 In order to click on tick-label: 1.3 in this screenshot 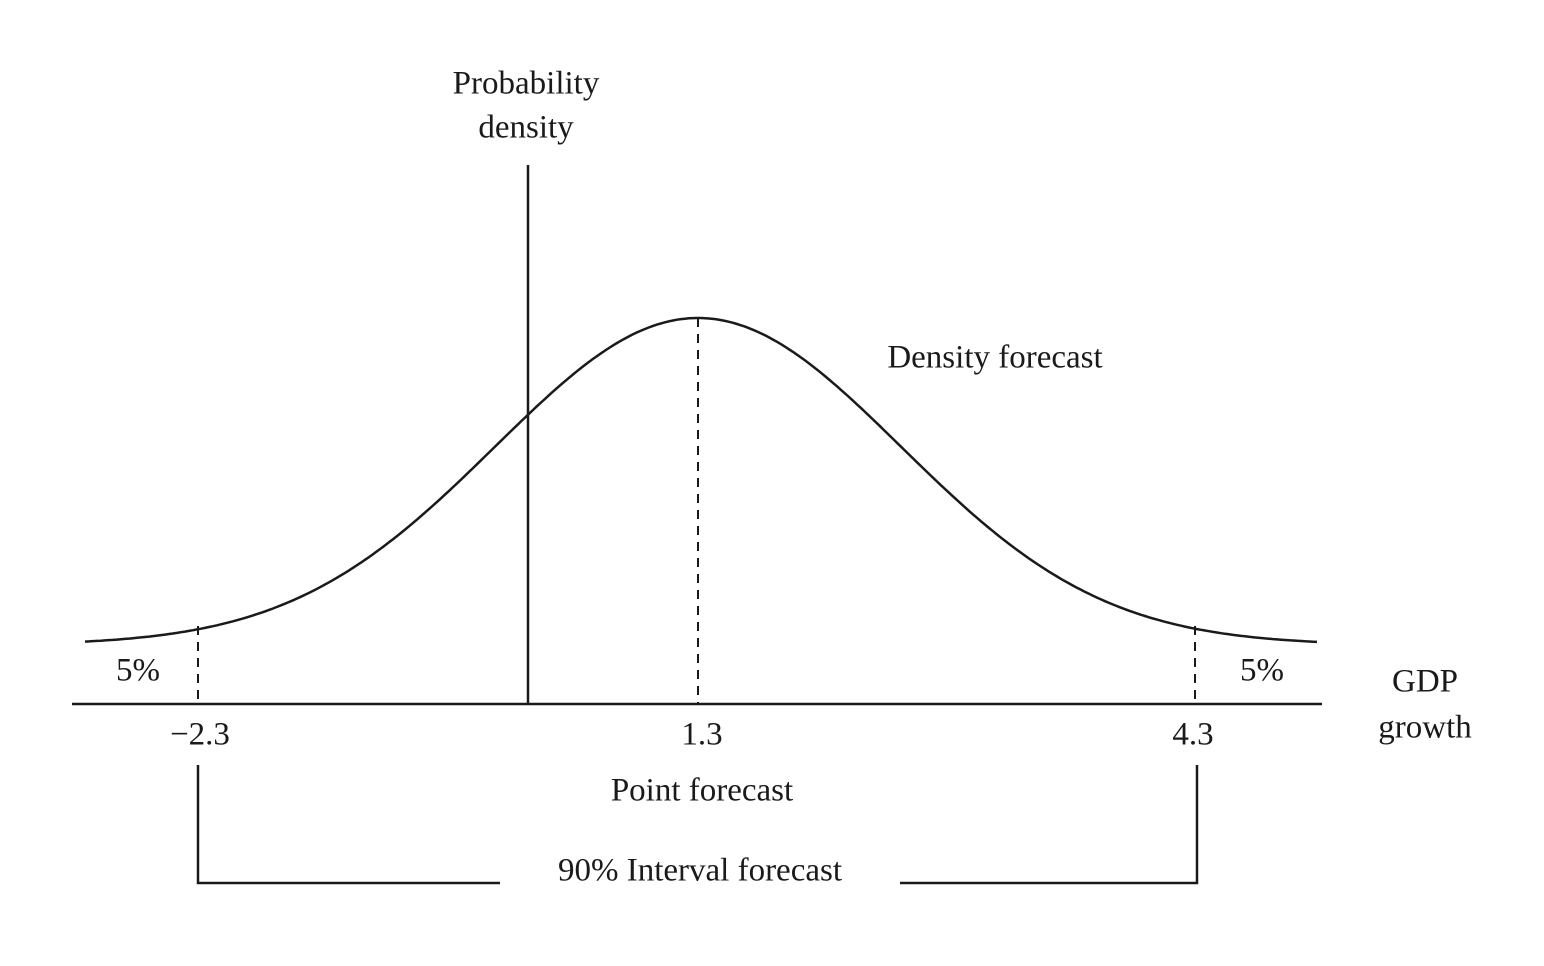, I will do `click(701, 735)`.